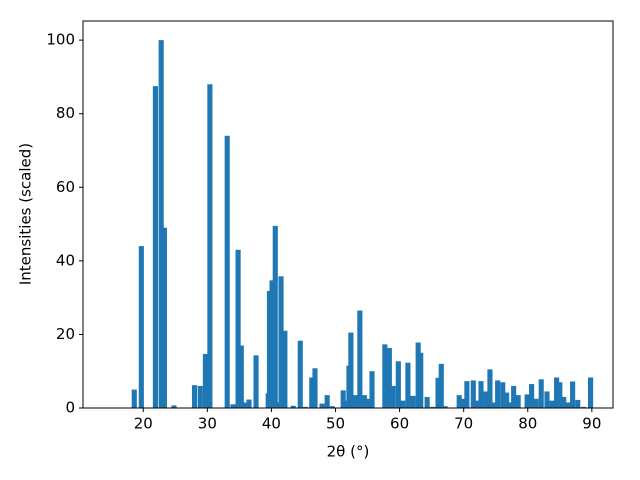 This screenshot has width=640, height=480. What do you see at coordinates (65, 260) in the screenshot?
I see `y-tick-label: 40` at bounding box center [65, 260].